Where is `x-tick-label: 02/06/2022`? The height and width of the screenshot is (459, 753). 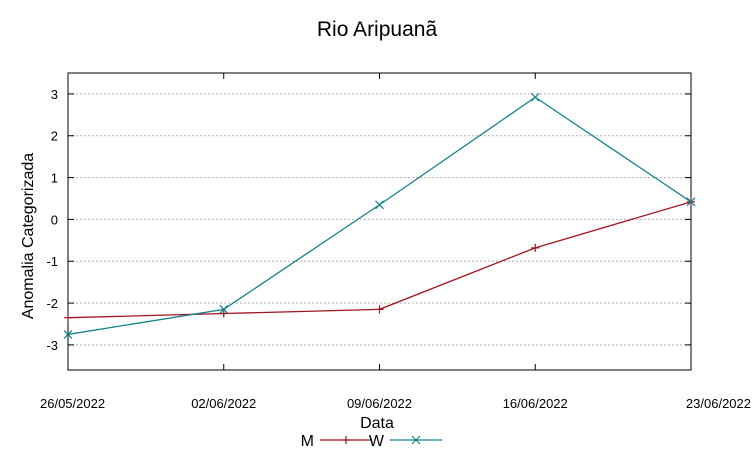
x-tick-label: 02/06/2022 is located at coordinates (223, 403).